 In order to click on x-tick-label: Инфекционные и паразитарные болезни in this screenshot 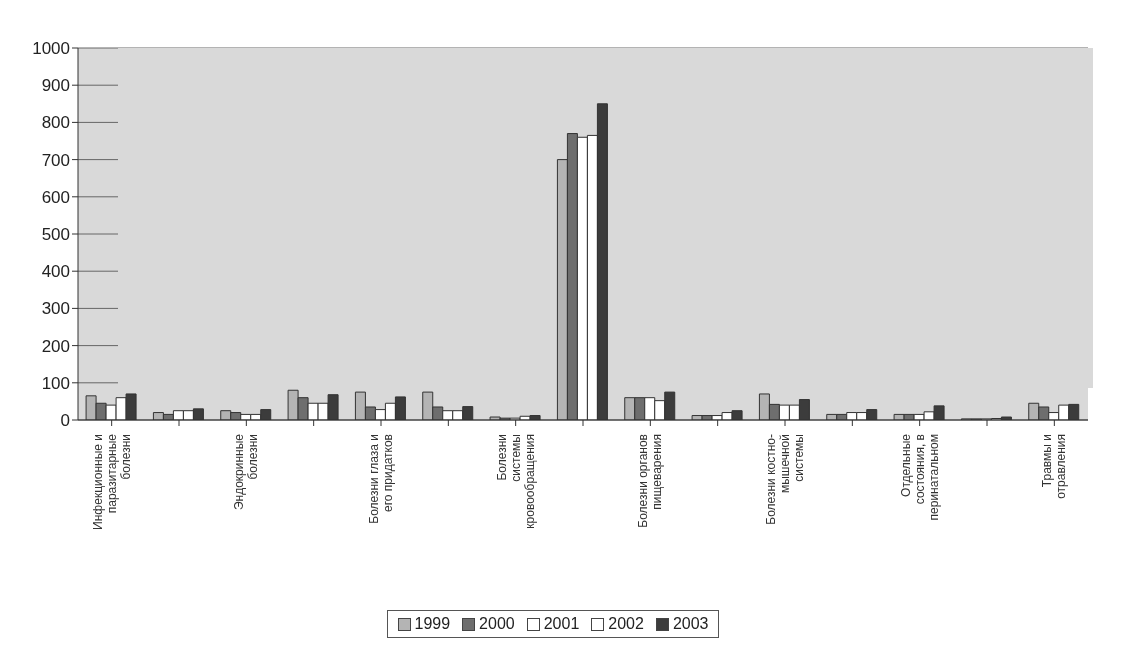, I will do `click(111, 481)`.